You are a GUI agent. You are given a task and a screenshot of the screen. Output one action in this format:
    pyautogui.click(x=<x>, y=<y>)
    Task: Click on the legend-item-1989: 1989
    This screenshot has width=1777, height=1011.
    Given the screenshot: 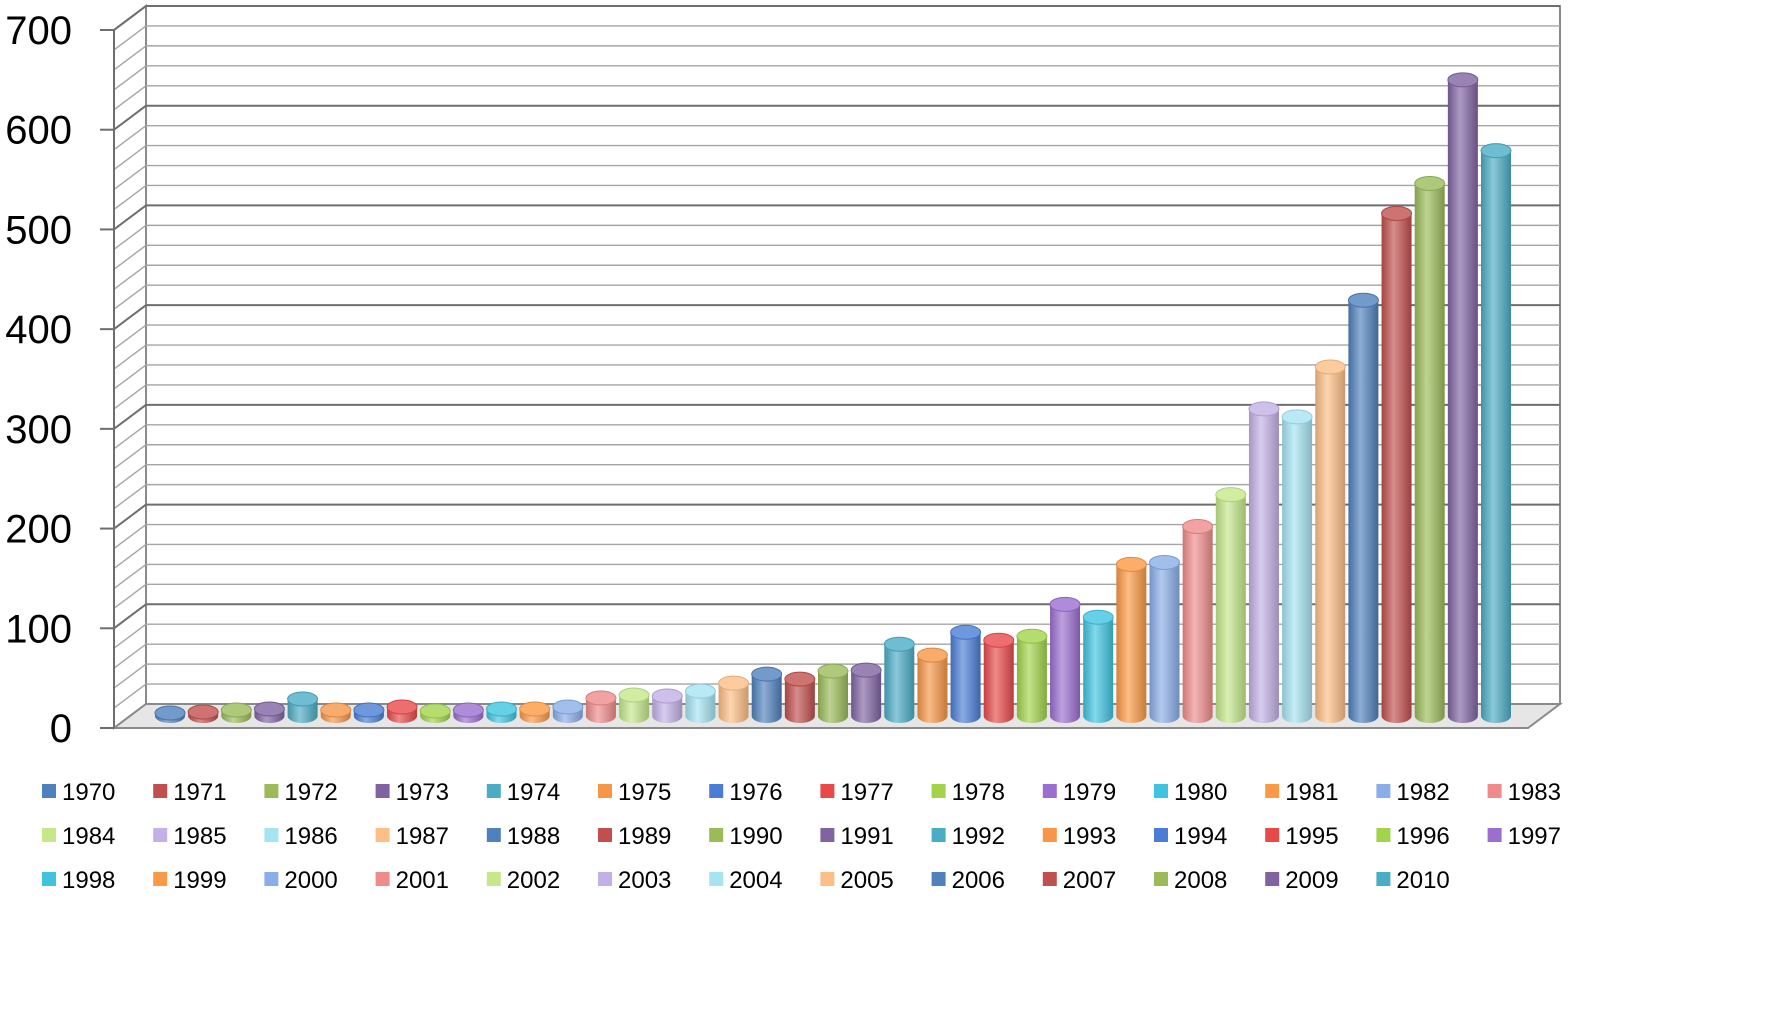 What is the action you would take?
    pyautogui.click(x=634, y=836)
    